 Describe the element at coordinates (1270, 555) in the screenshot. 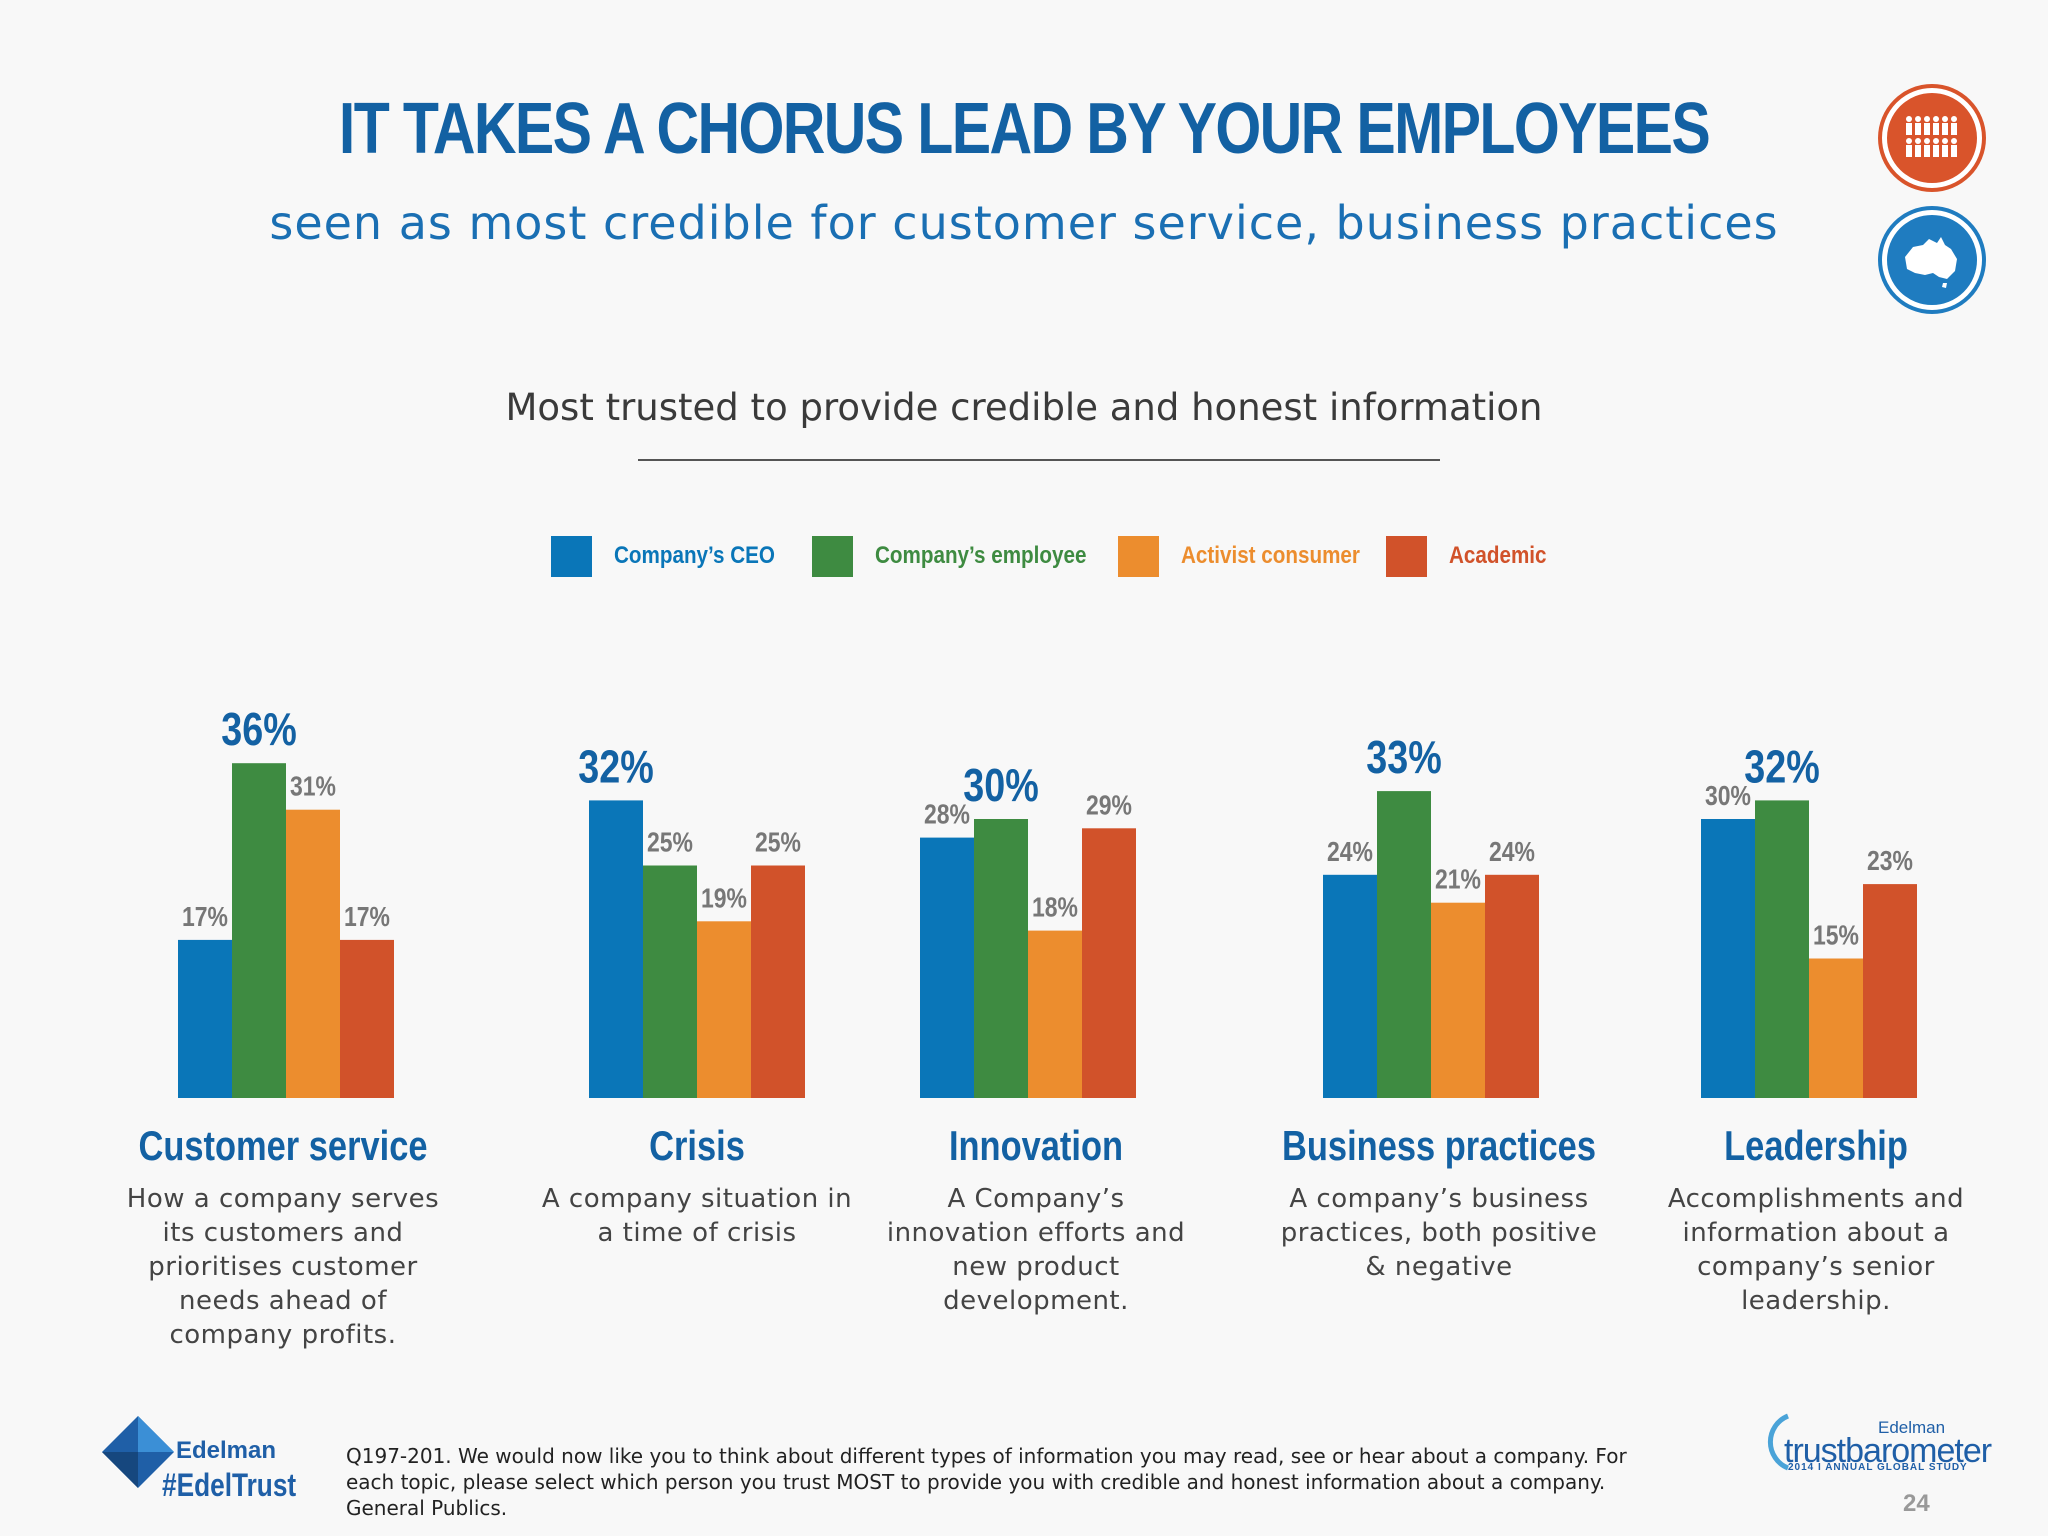

I see `legend-label: Activist consumer` at that location.